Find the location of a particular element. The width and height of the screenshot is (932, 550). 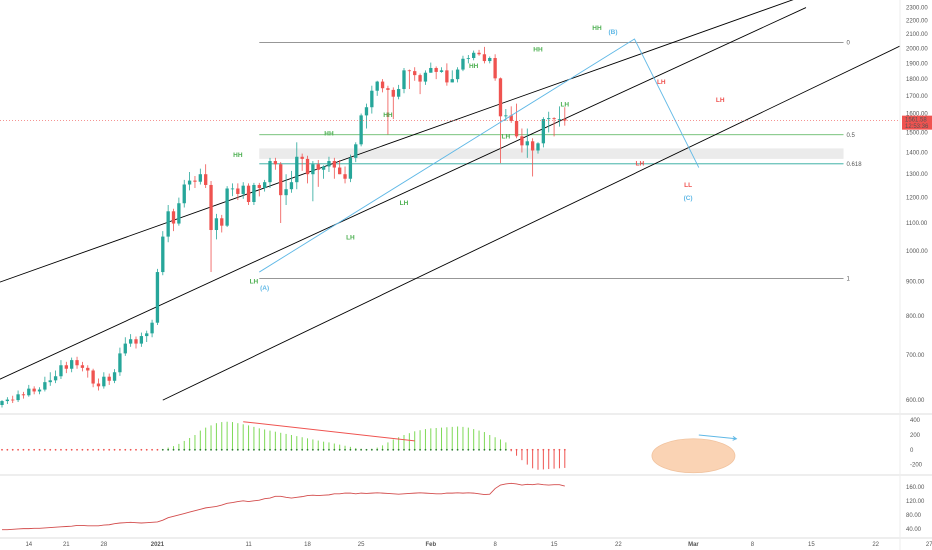

time-tick-label: 27 is located at coordinates (929, 545).